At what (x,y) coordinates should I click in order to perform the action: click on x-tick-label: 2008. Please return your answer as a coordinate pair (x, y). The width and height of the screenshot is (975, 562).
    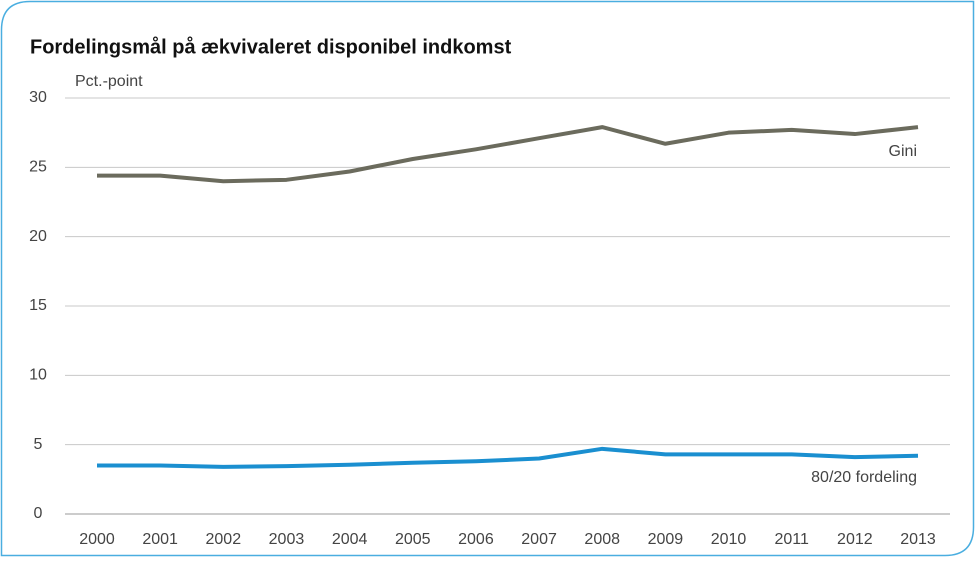
    Looking at the image, I should click on (602, 539).